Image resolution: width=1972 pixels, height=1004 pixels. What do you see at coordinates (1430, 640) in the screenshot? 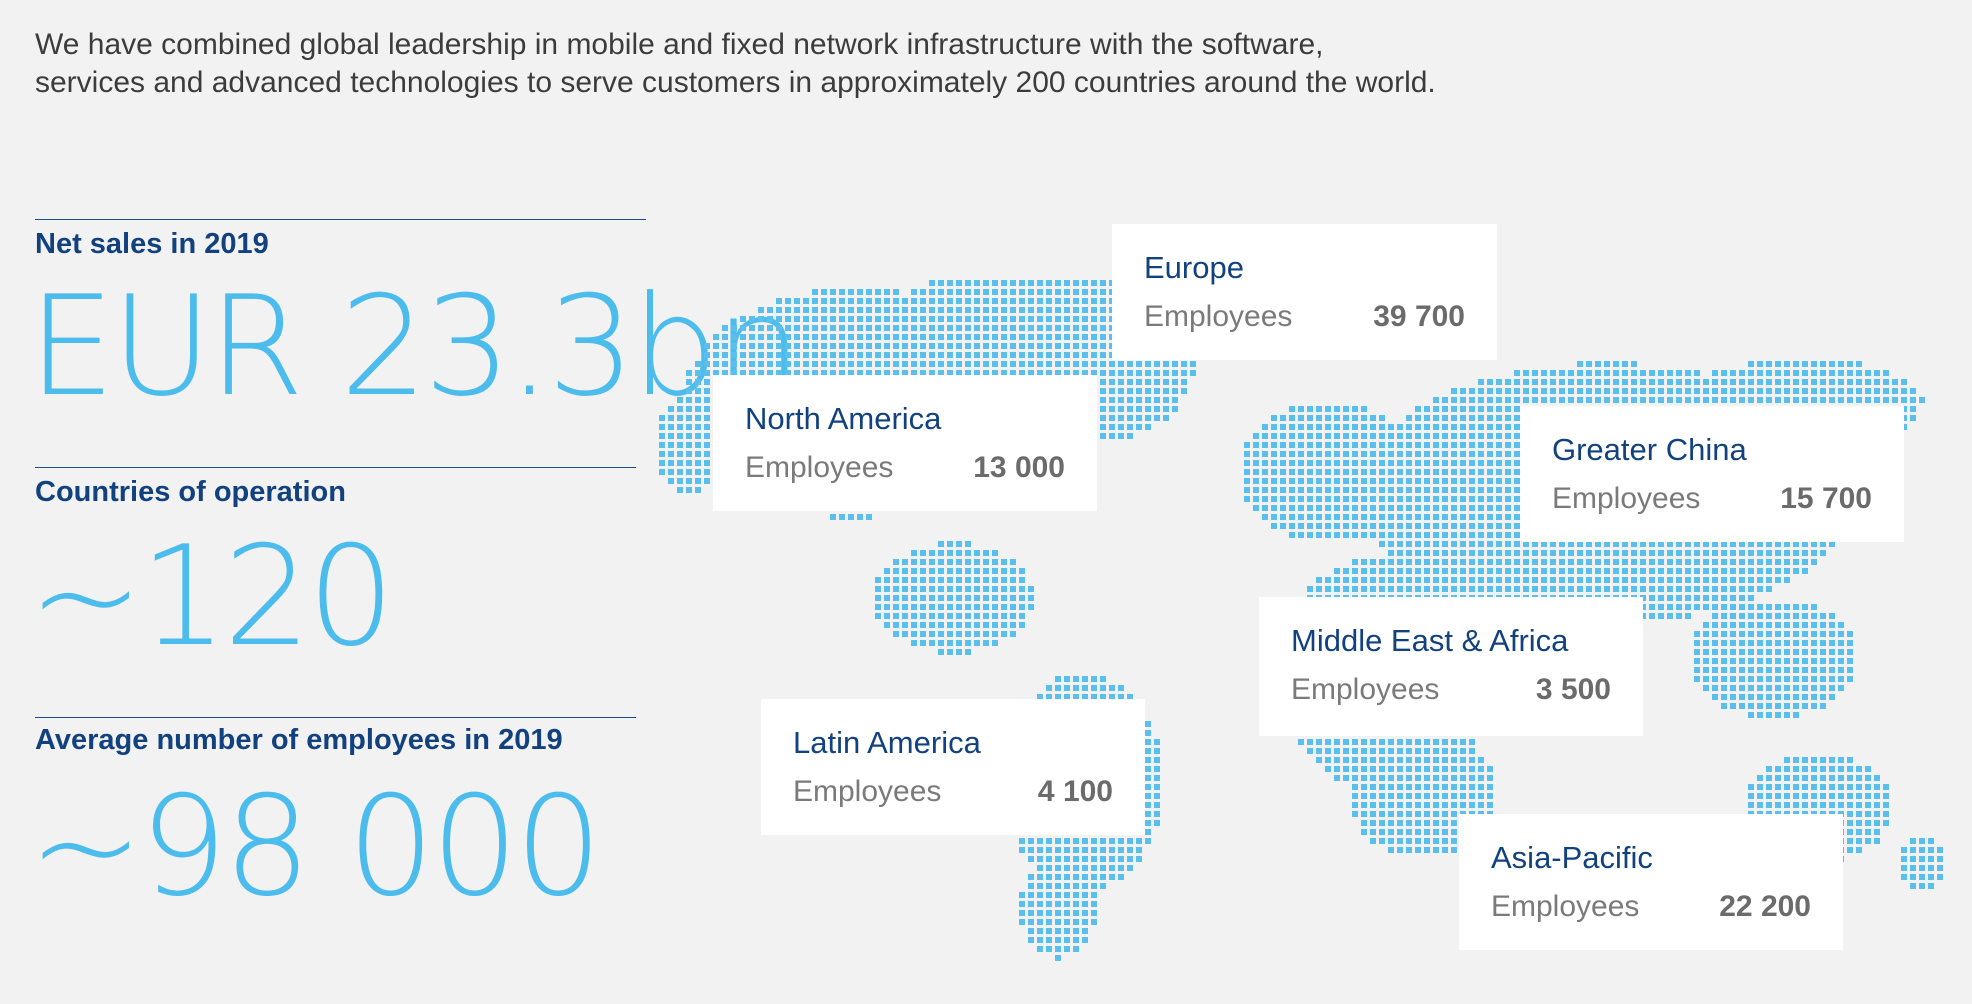
I see `region-name: Middle East & Africa` at bounding box center [1430, 640].